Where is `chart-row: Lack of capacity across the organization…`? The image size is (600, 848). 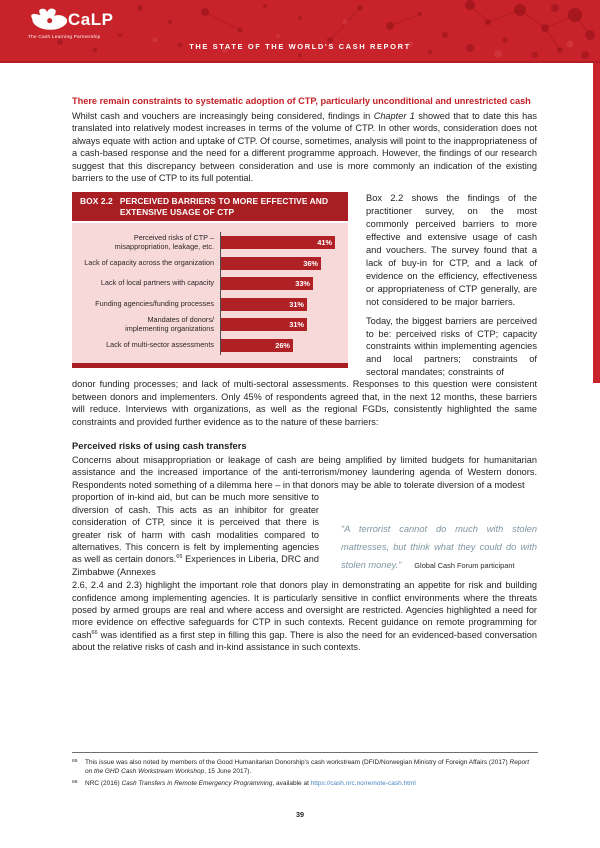
chart-row: Lack of capacity across the organization… is located at coordinates (208, 263).